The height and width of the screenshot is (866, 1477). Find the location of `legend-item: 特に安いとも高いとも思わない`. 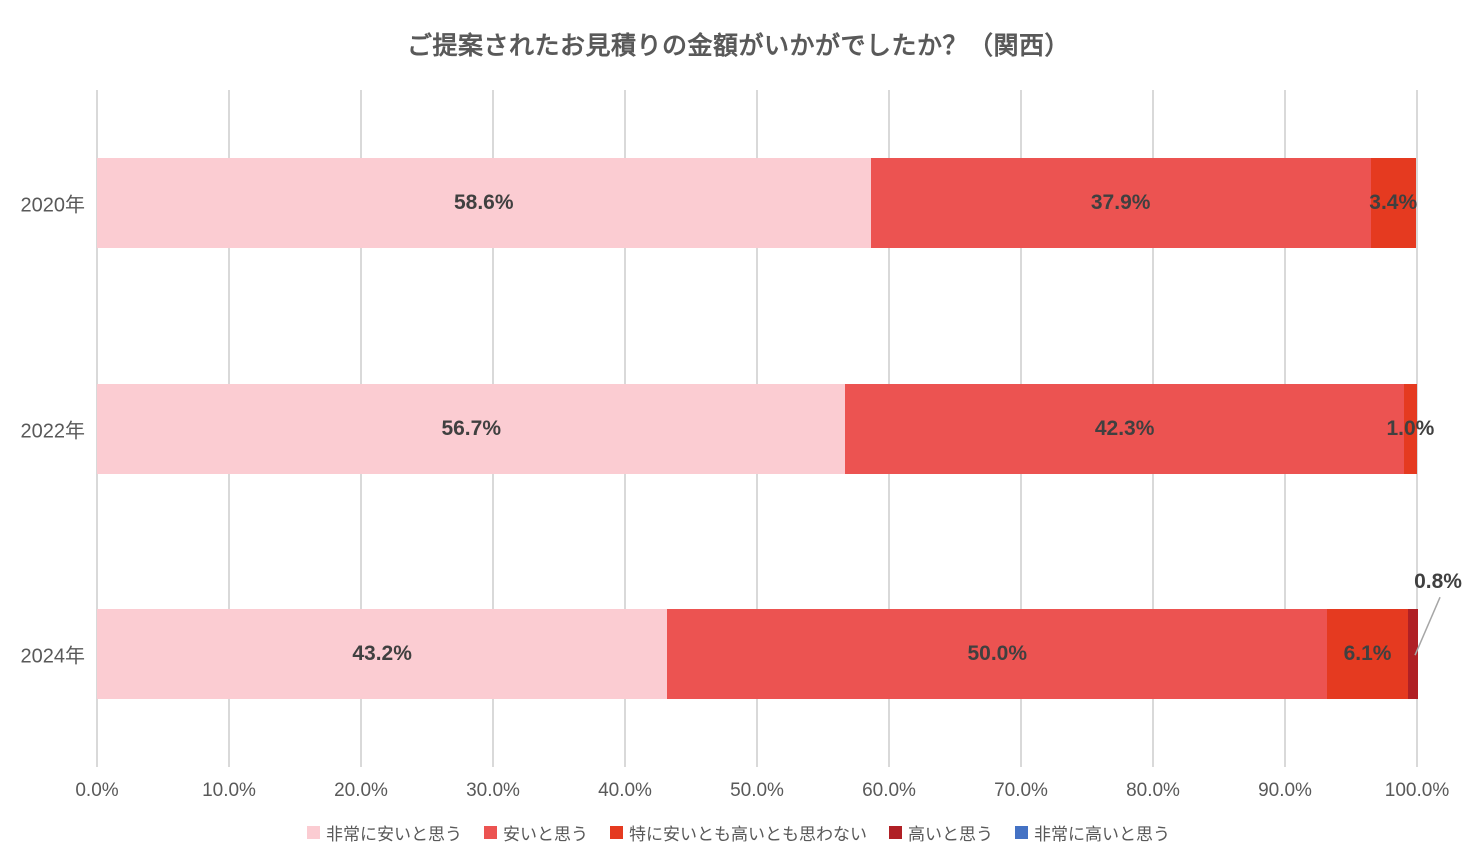

legend-item: 特に安いとも高いとも思わない is located at coordinates (738, 832).